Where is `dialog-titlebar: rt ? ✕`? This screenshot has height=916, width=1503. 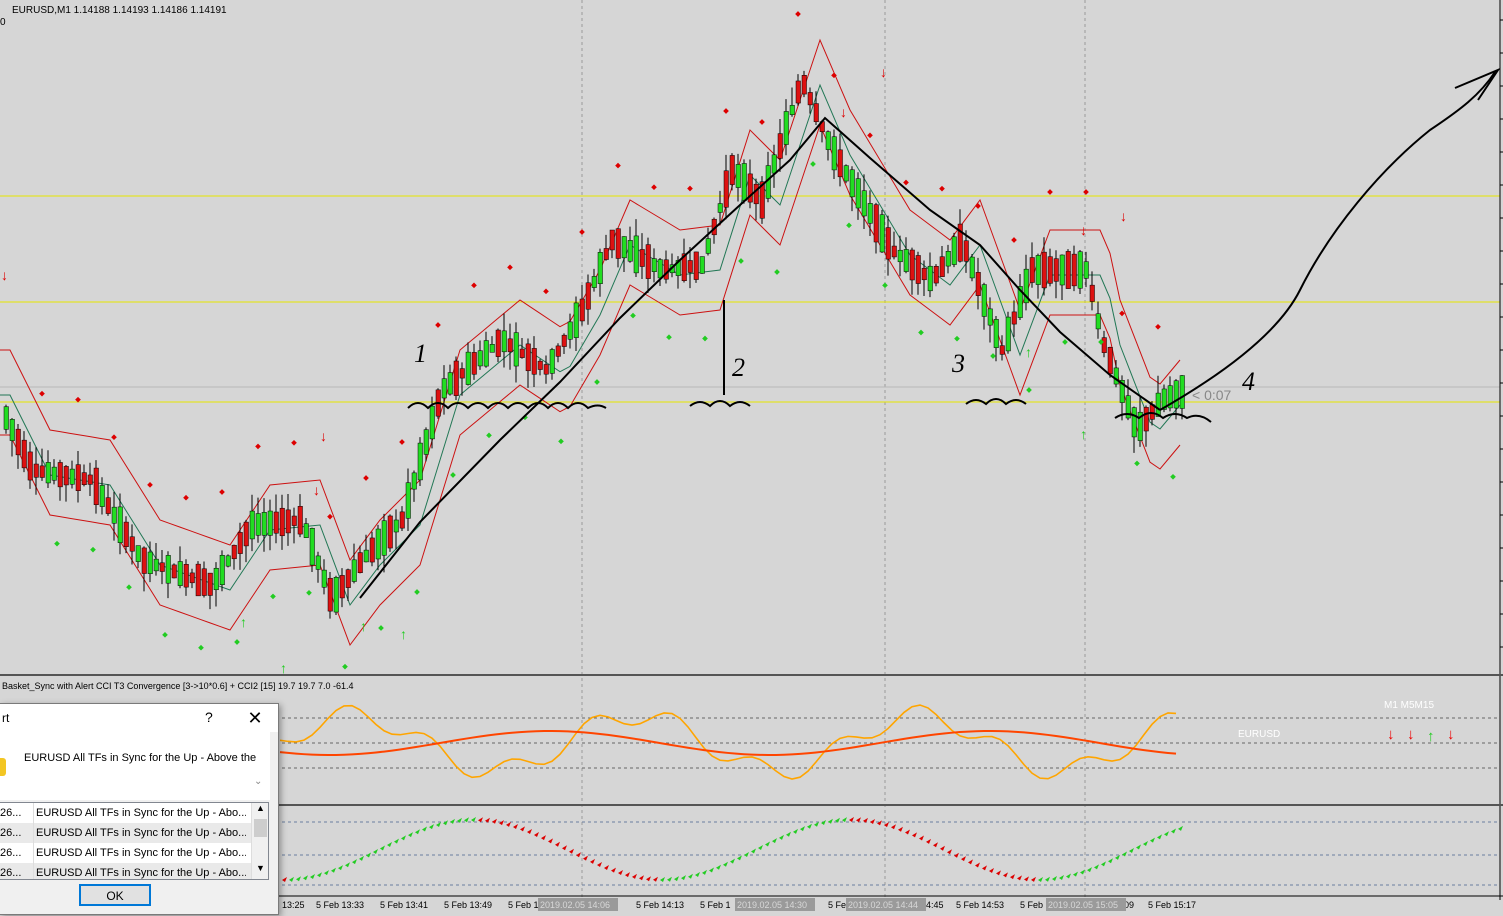 dialog-titlebar: rt ? ✕ is located at coordinates (139, 718).